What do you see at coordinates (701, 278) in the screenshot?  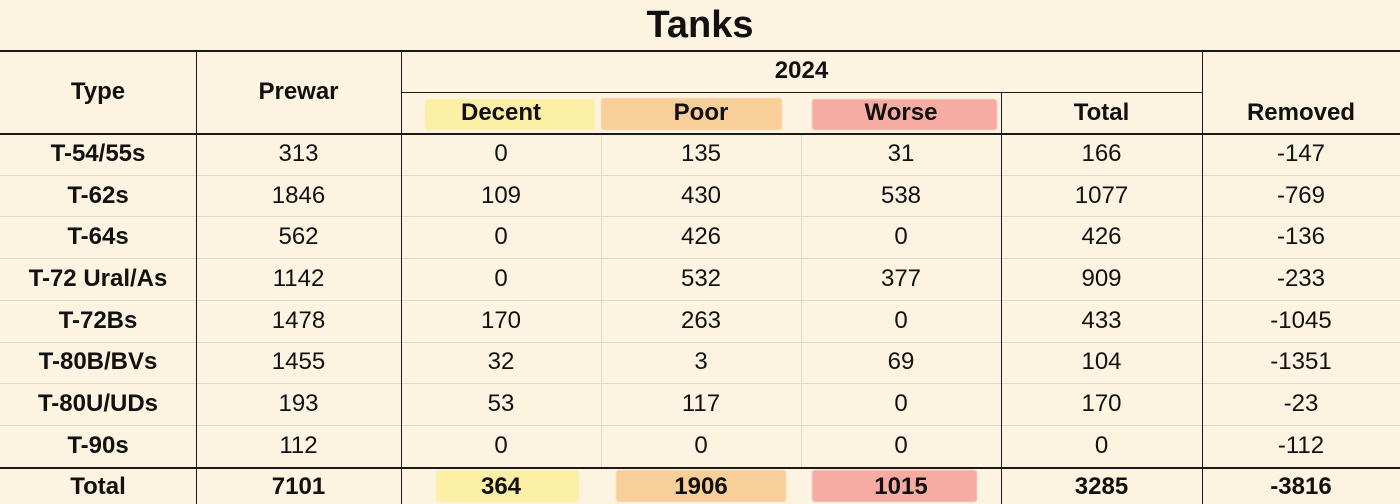 I see `cell-poor: 532` at bounding box center [701, 278].